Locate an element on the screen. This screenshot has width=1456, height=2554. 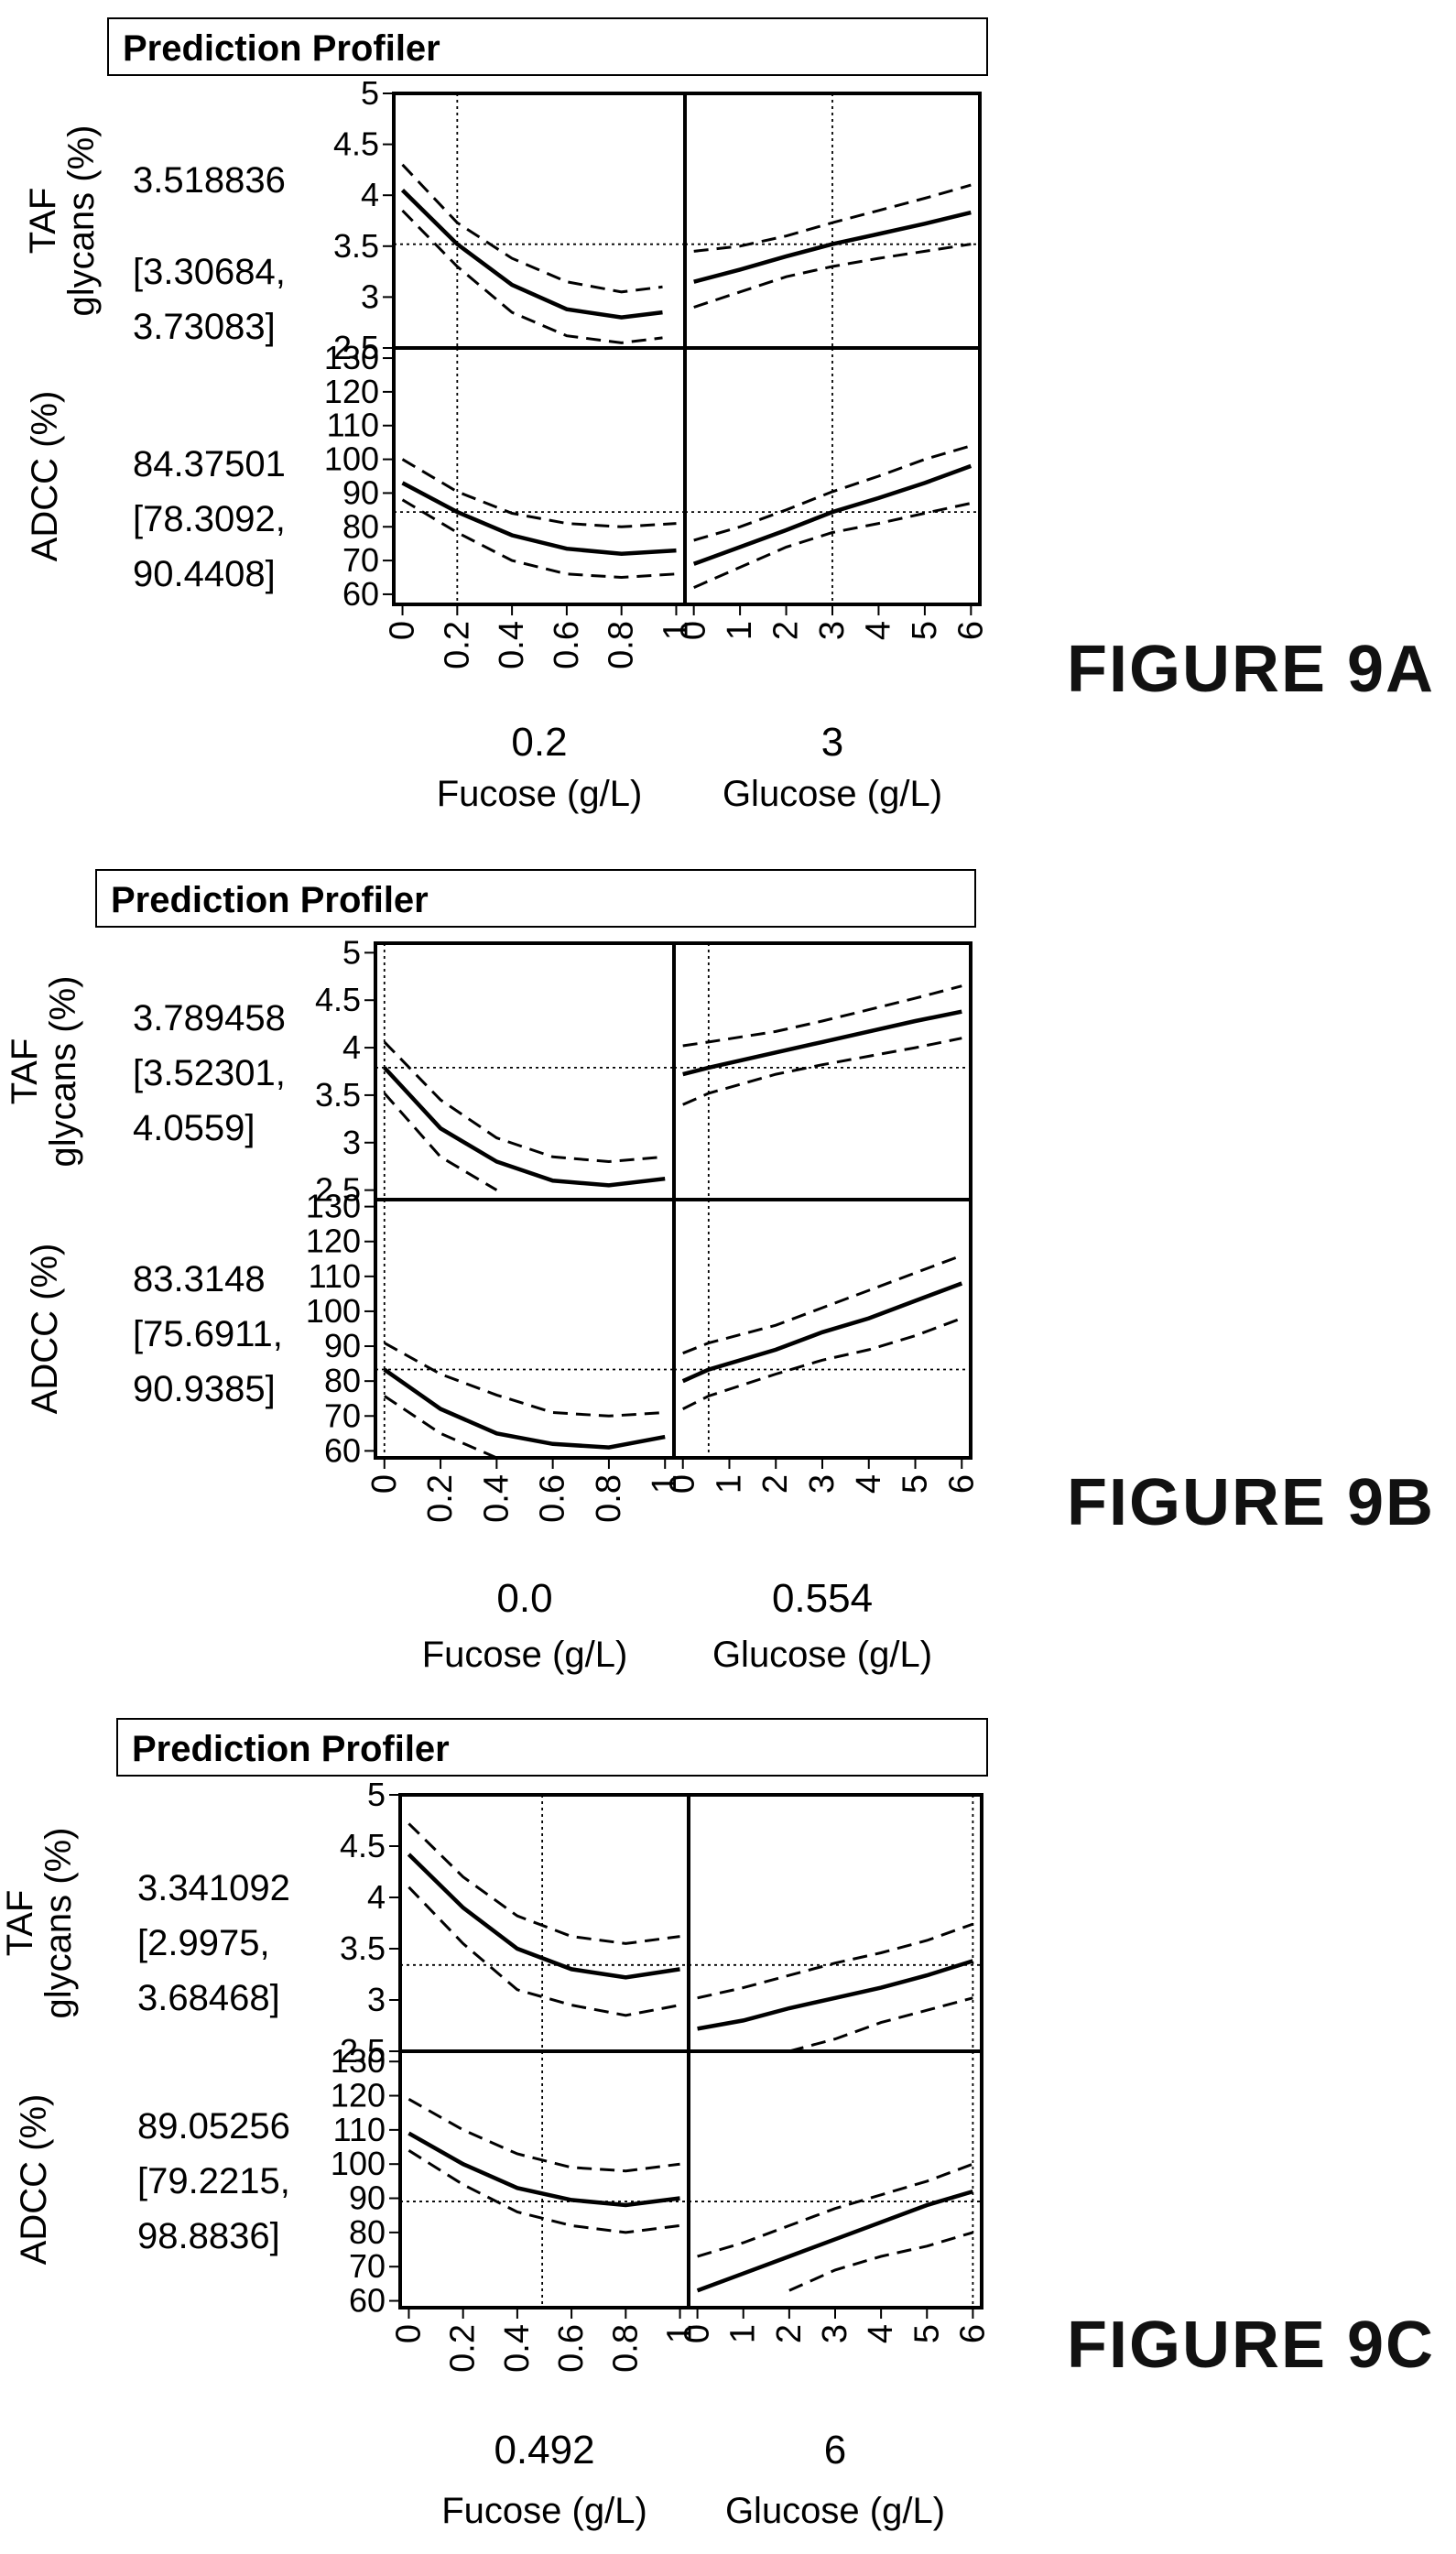
response-predicted-value: [79.2215, is located at coordinates (213, 2181).